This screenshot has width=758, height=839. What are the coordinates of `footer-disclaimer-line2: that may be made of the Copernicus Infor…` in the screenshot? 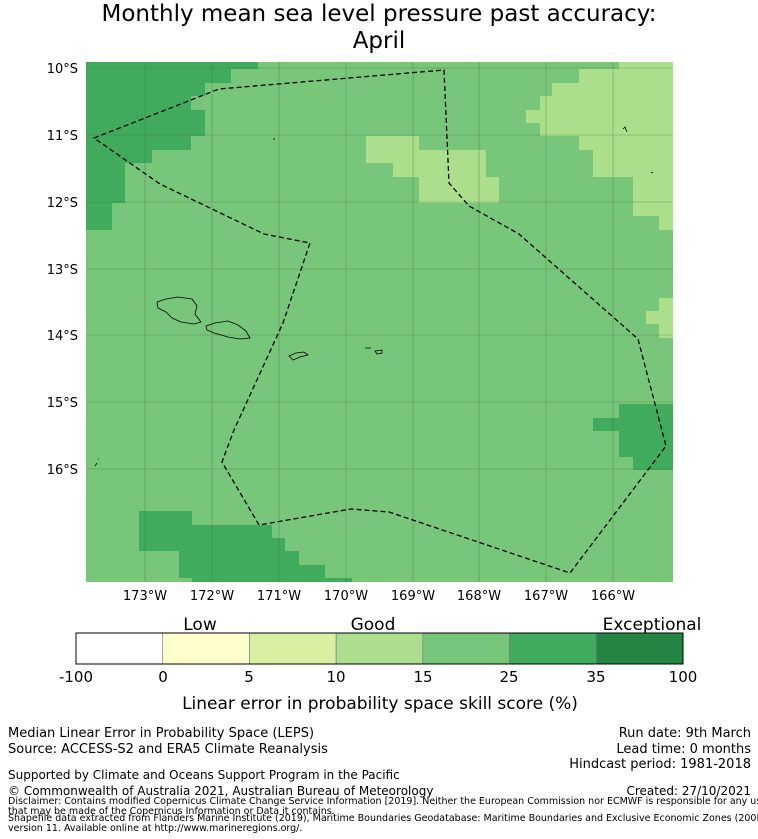 It's located at (171, 811).